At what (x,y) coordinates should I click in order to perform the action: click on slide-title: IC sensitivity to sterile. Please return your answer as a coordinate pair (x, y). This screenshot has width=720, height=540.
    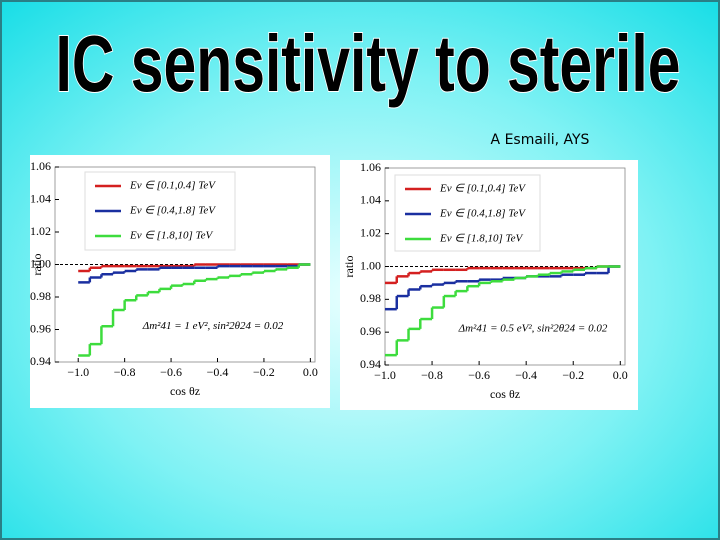
    Looking at the image, I should click on (368, 63).